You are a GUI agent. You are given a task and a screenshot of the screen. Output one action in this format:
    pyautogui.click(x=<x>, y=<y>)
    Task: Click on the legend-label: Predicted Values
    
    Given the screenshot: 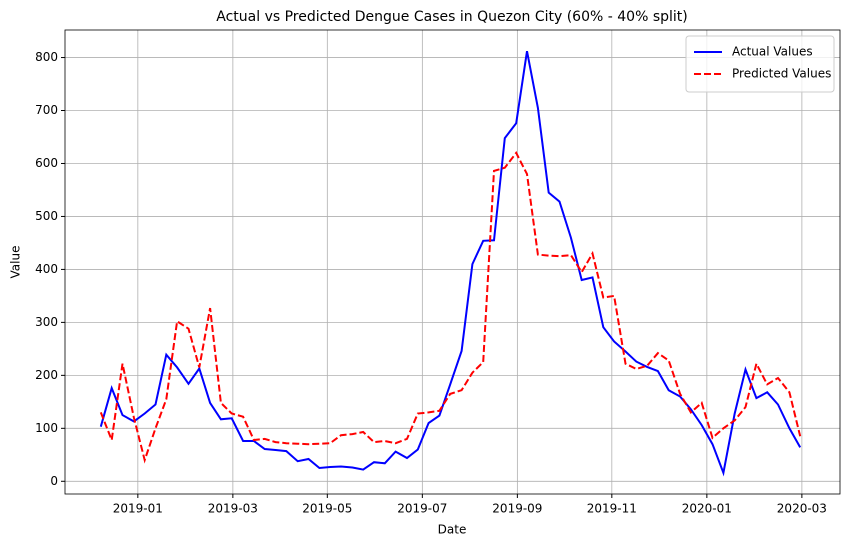 What is the action you would take?
    pyautogui.click(x=781, y=74)
    